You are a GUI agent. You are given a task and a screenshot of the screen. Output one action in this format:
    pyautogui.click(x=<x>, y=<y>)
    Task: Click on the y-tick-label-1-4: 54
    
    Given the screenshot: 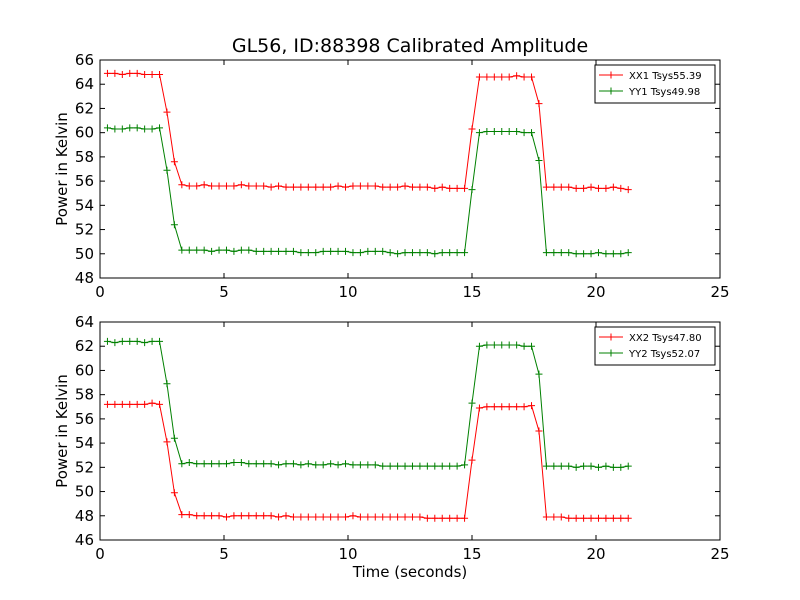 What is the action you would take?
    pyautogui.click(x=84, y=205)
    